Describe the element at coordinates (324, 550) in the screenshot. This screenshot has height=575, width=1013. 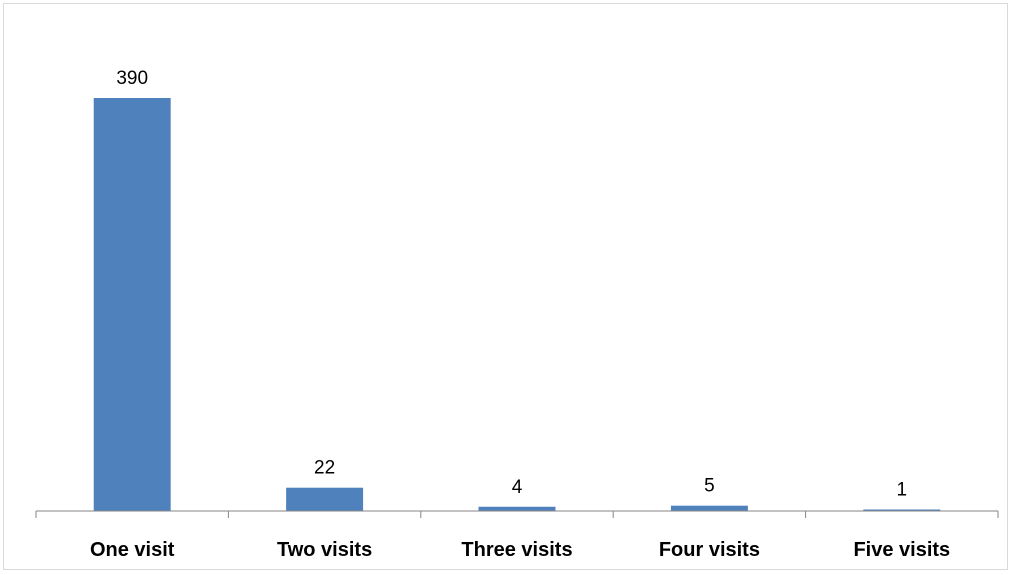
I see `category-label: Two visits` at that location.